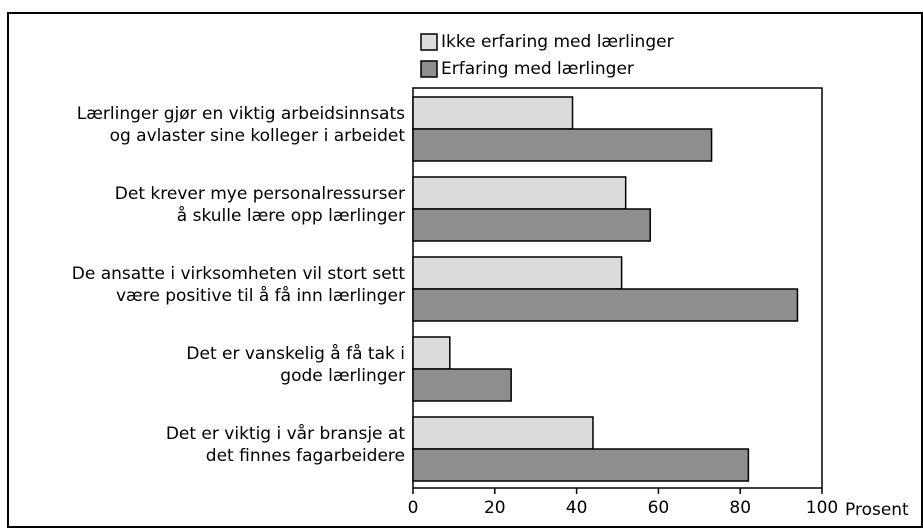 The image size is (923, 528). What do you see at coordinates (286, 433) in the screenshot?
I see `y-tick-label: Det er viktig i vår bransje at` at bounding box center [286, 433].